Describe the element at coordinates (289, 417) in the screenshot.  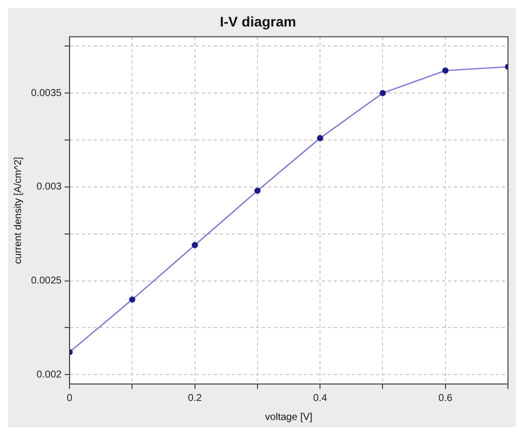
I see `x-axis-title: voltage [V]` at that location.